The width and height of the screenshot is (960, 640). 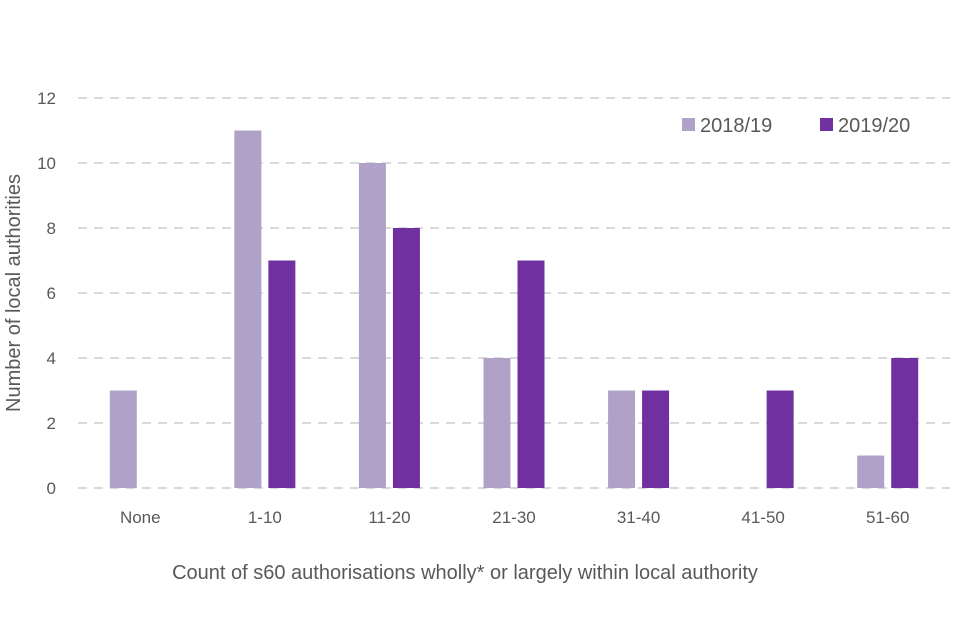 What do you see at coordinates (46, 163) in the screenshot?
I see `y-tick-label-10: 10` at bounding box center [46, 163].